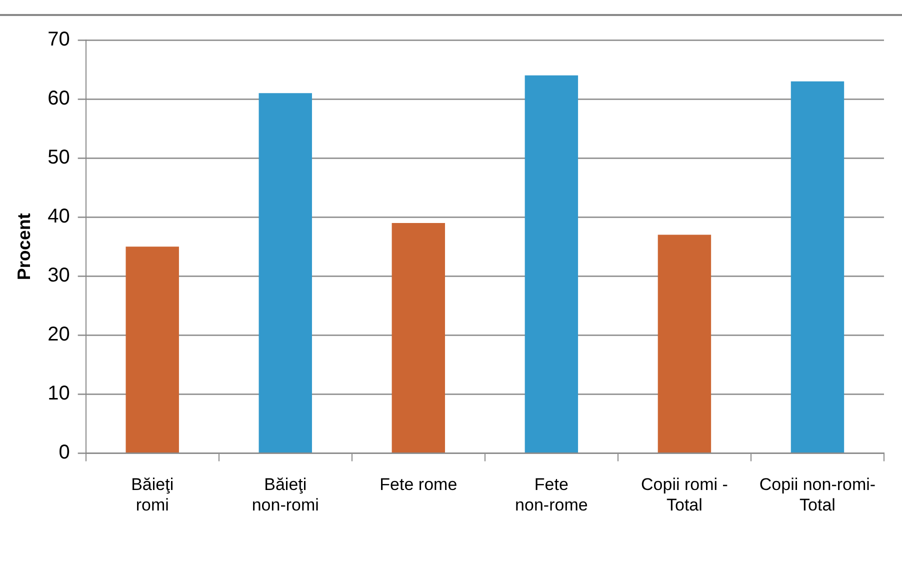  Describe the element at coordinates (152, 494) in the screenshot. I see `x-tick-label: Băieţi romi` at that location.